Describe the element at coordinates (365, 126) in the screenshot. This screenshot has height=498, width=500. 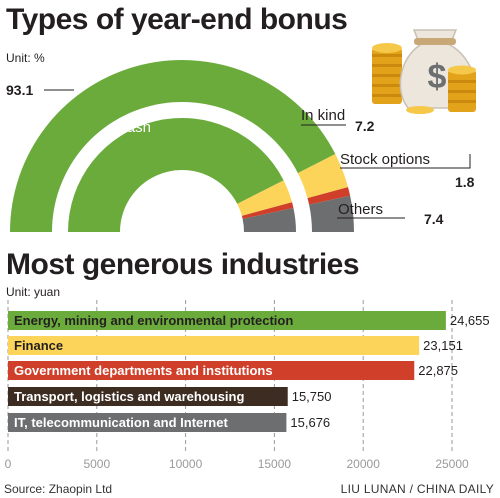
I see `in-kind-value: 7.2` at that location.